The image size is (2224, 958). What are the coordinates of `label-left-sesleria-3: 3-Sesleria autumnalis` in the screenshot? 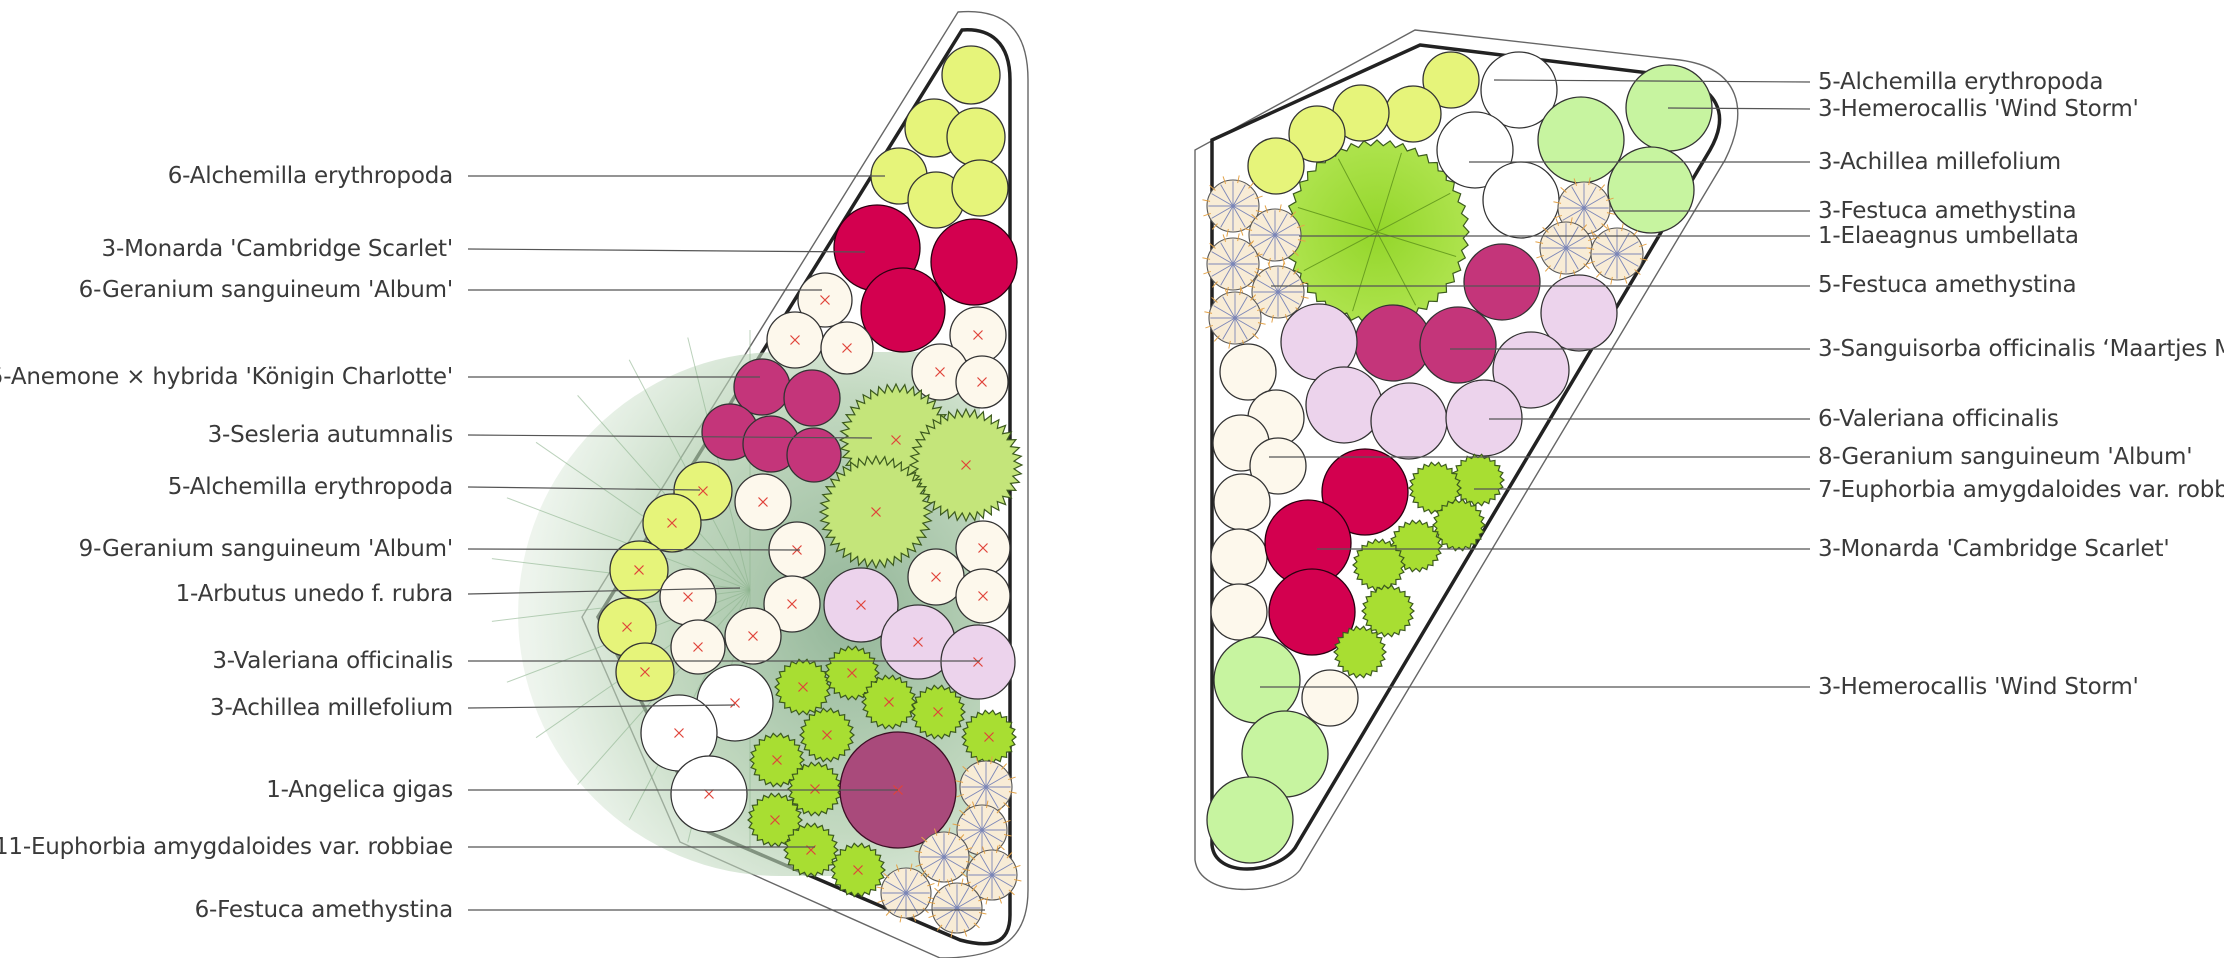 It's located at (330, 435).